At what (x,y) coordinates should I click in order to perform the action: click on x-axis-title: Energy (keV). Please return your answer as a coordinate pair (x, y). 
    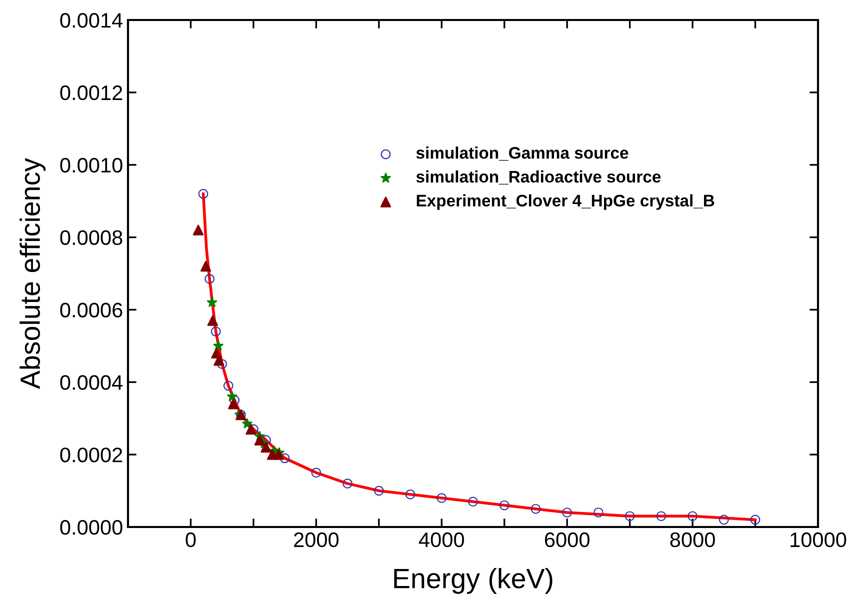
    Looking at the image, I should click on (473, 581).